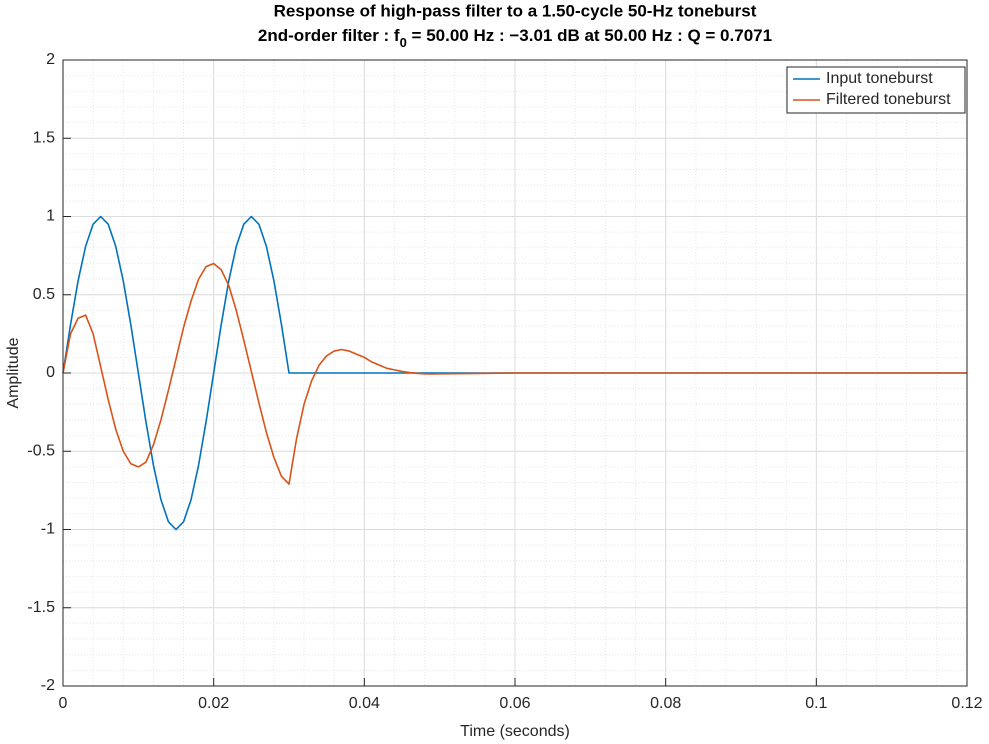  What do you see at coordinates (515, 731) in the screenshot?
I see `x-axis-label: Time (seconds)` at bounding box center [515, 731].